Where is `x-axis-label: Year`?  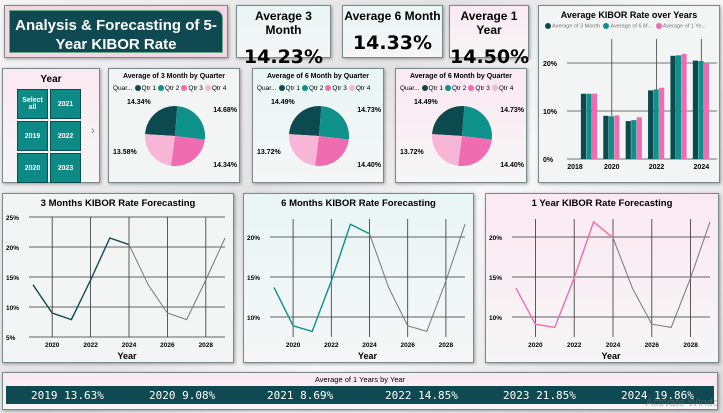
x-axis-label: Year is located at coordinates (611, 355).